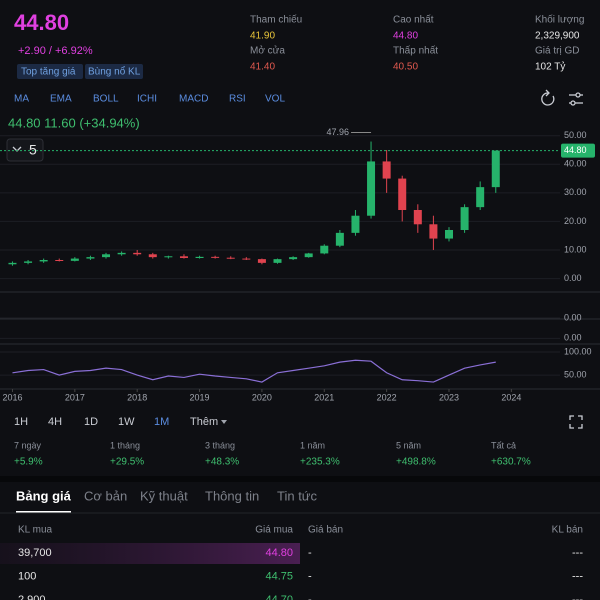 The width and height of the screenshot is (600, 600). Describe the element at coordinates (275, 99) in the screenshot. I see `indicator: VOL` at that location.